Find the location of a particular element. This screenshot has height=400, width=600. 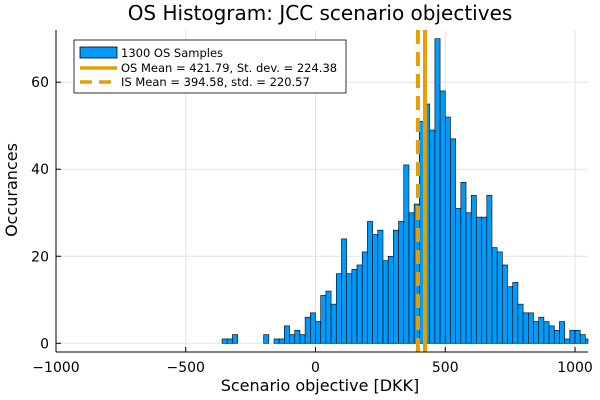

x-tick-label: −500 is located at coordinates (186, 368).